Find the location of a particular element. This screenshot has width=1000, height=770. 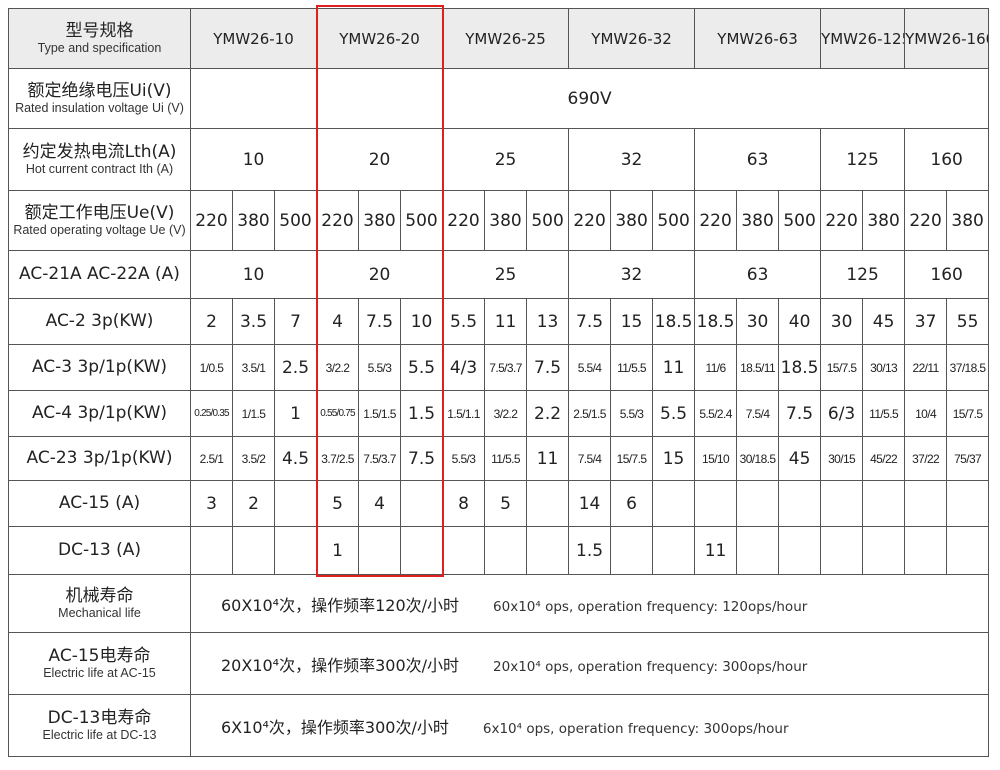

model-header: YMW26-125 is located at coordinates (863, 38).